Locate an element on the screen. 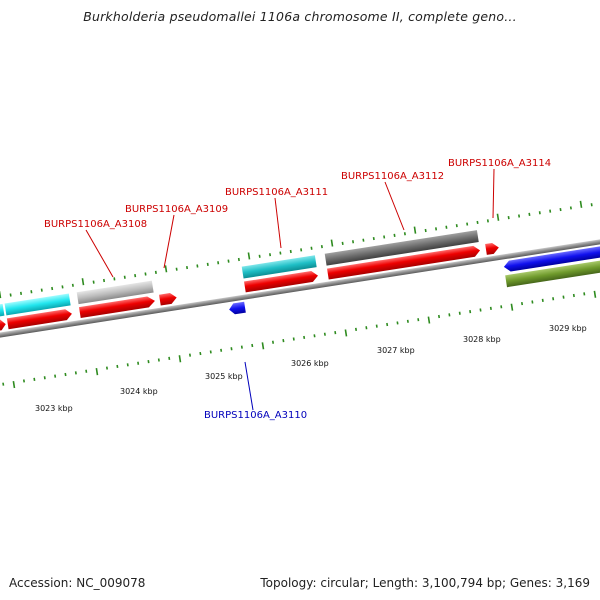 This screenshot has width=600, height=600. gene-bar-cyan is located at coordinates (37, 304).